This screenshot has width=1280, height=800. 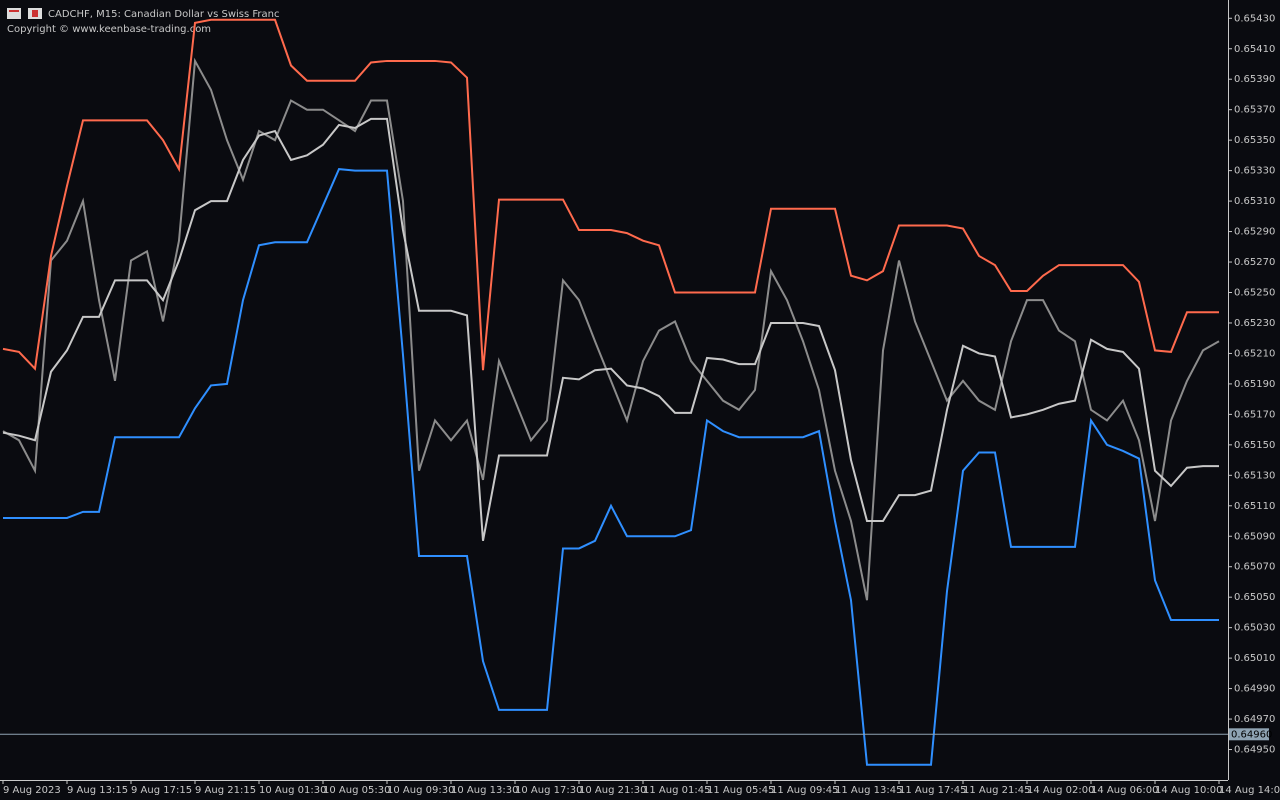 I want to click on price-label-box, so click(x=1249, y=734).